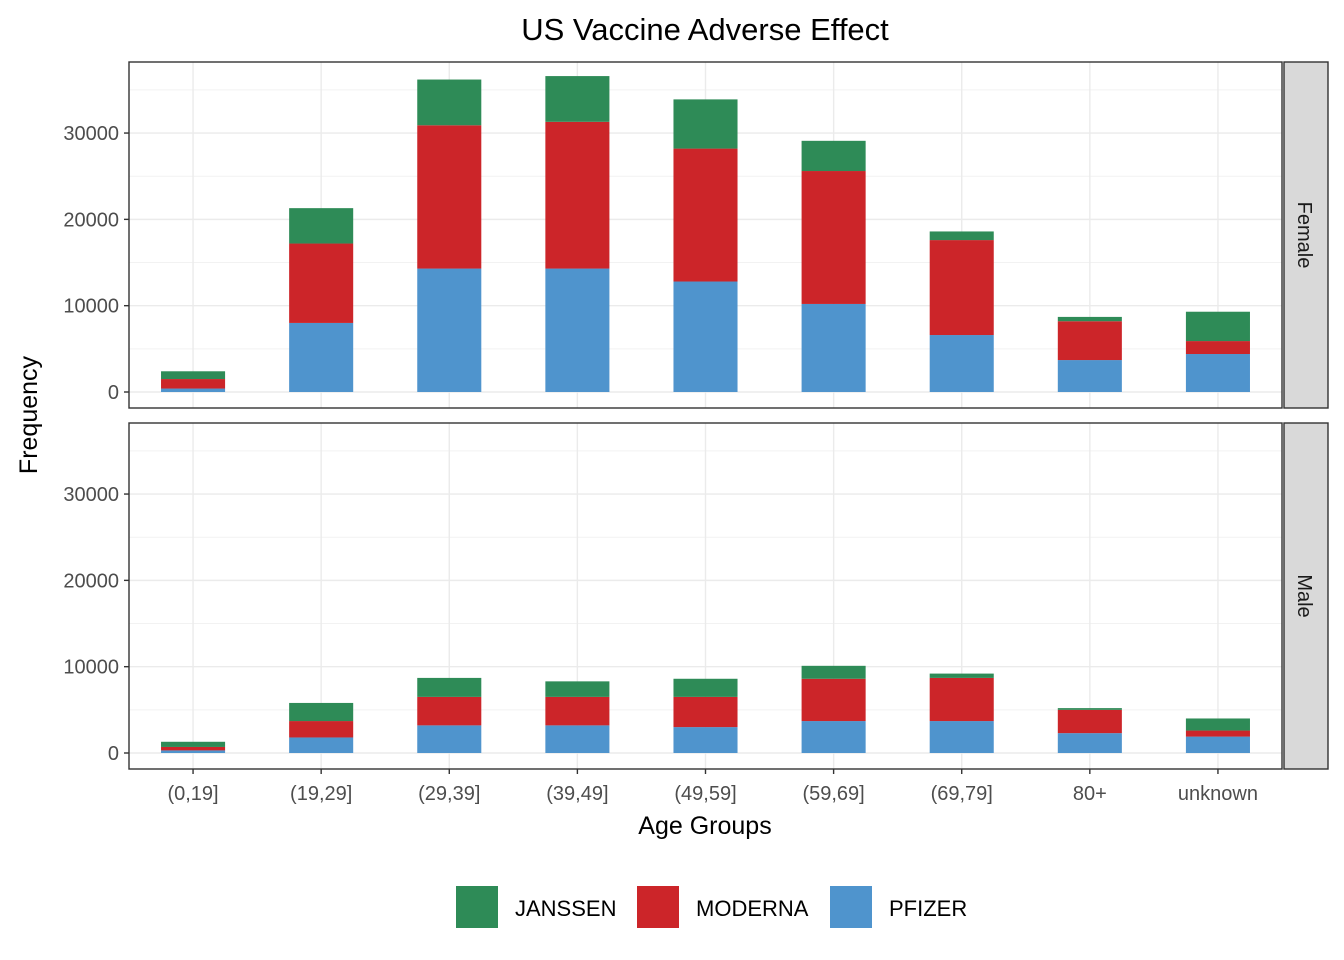  I want to click on x-tick-label: unknown, so click(1218, 794).